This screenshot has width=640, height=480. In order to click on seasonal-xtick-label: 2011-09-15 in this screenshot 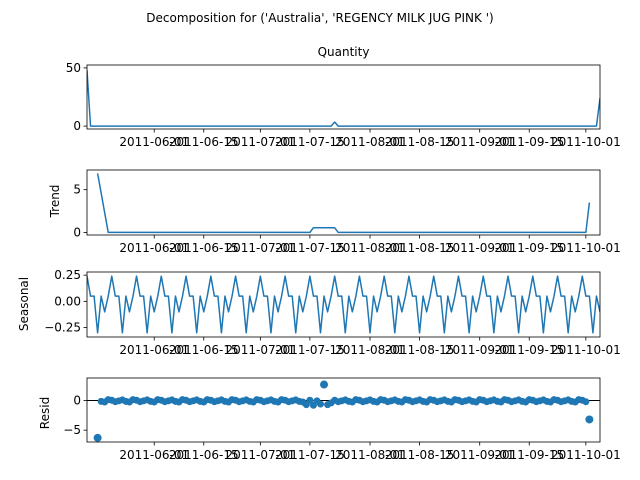, I will do `click(529, 350)`.